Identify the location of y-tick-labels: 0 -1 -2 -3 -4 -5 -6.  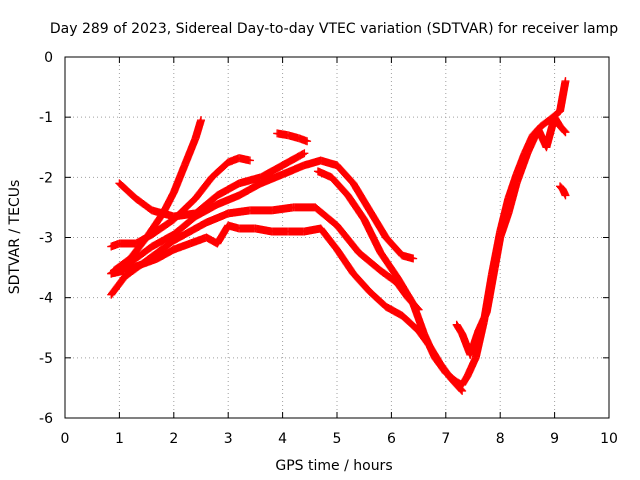
(46, 238).